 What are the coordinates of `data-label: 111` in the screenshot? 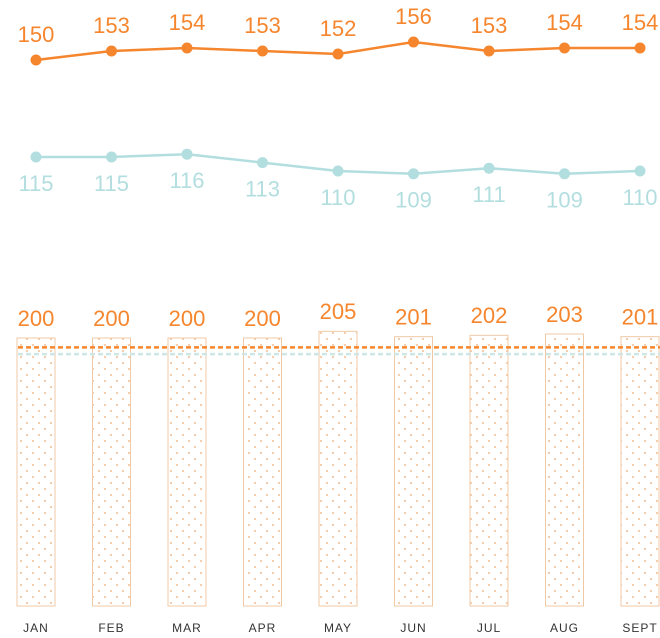 It's located at (488, 194).